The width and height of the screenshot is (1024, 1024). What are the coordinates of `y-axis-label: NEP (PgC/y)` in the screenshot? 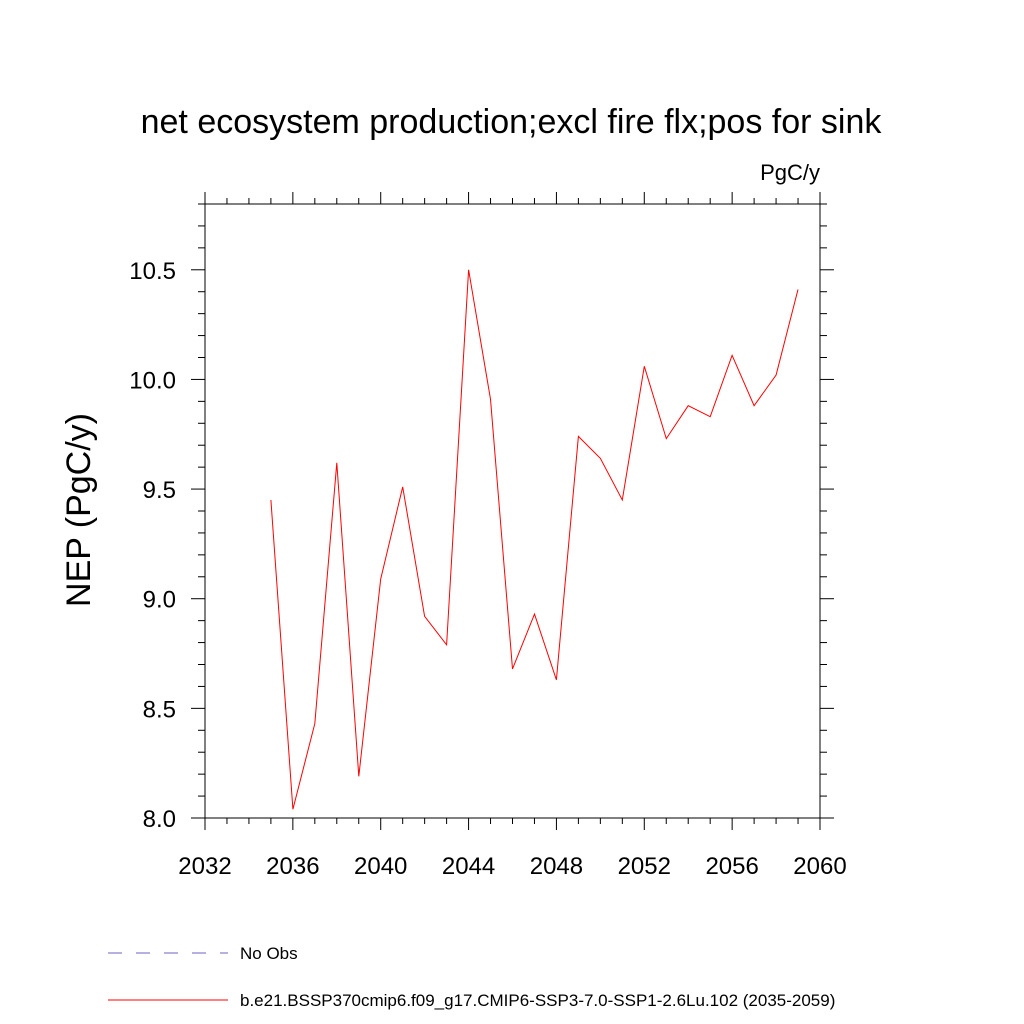 It's located at (79, 510).